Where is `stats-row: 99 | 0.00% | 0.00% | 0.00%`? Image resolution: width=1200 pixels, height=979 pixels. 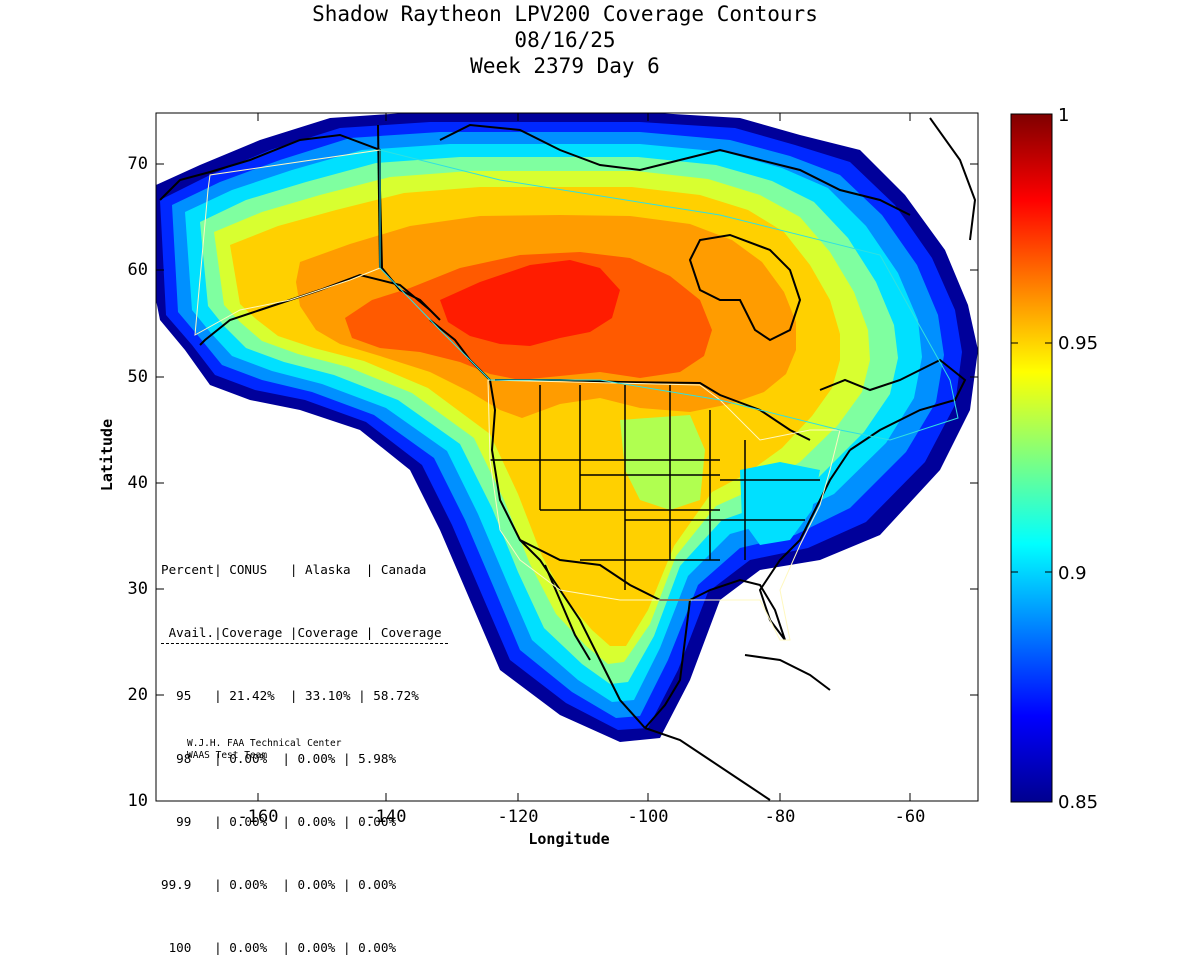 stats-row: 99 | 0.00% | 0.00% | 0.00% is located at coordinates (279, 821).